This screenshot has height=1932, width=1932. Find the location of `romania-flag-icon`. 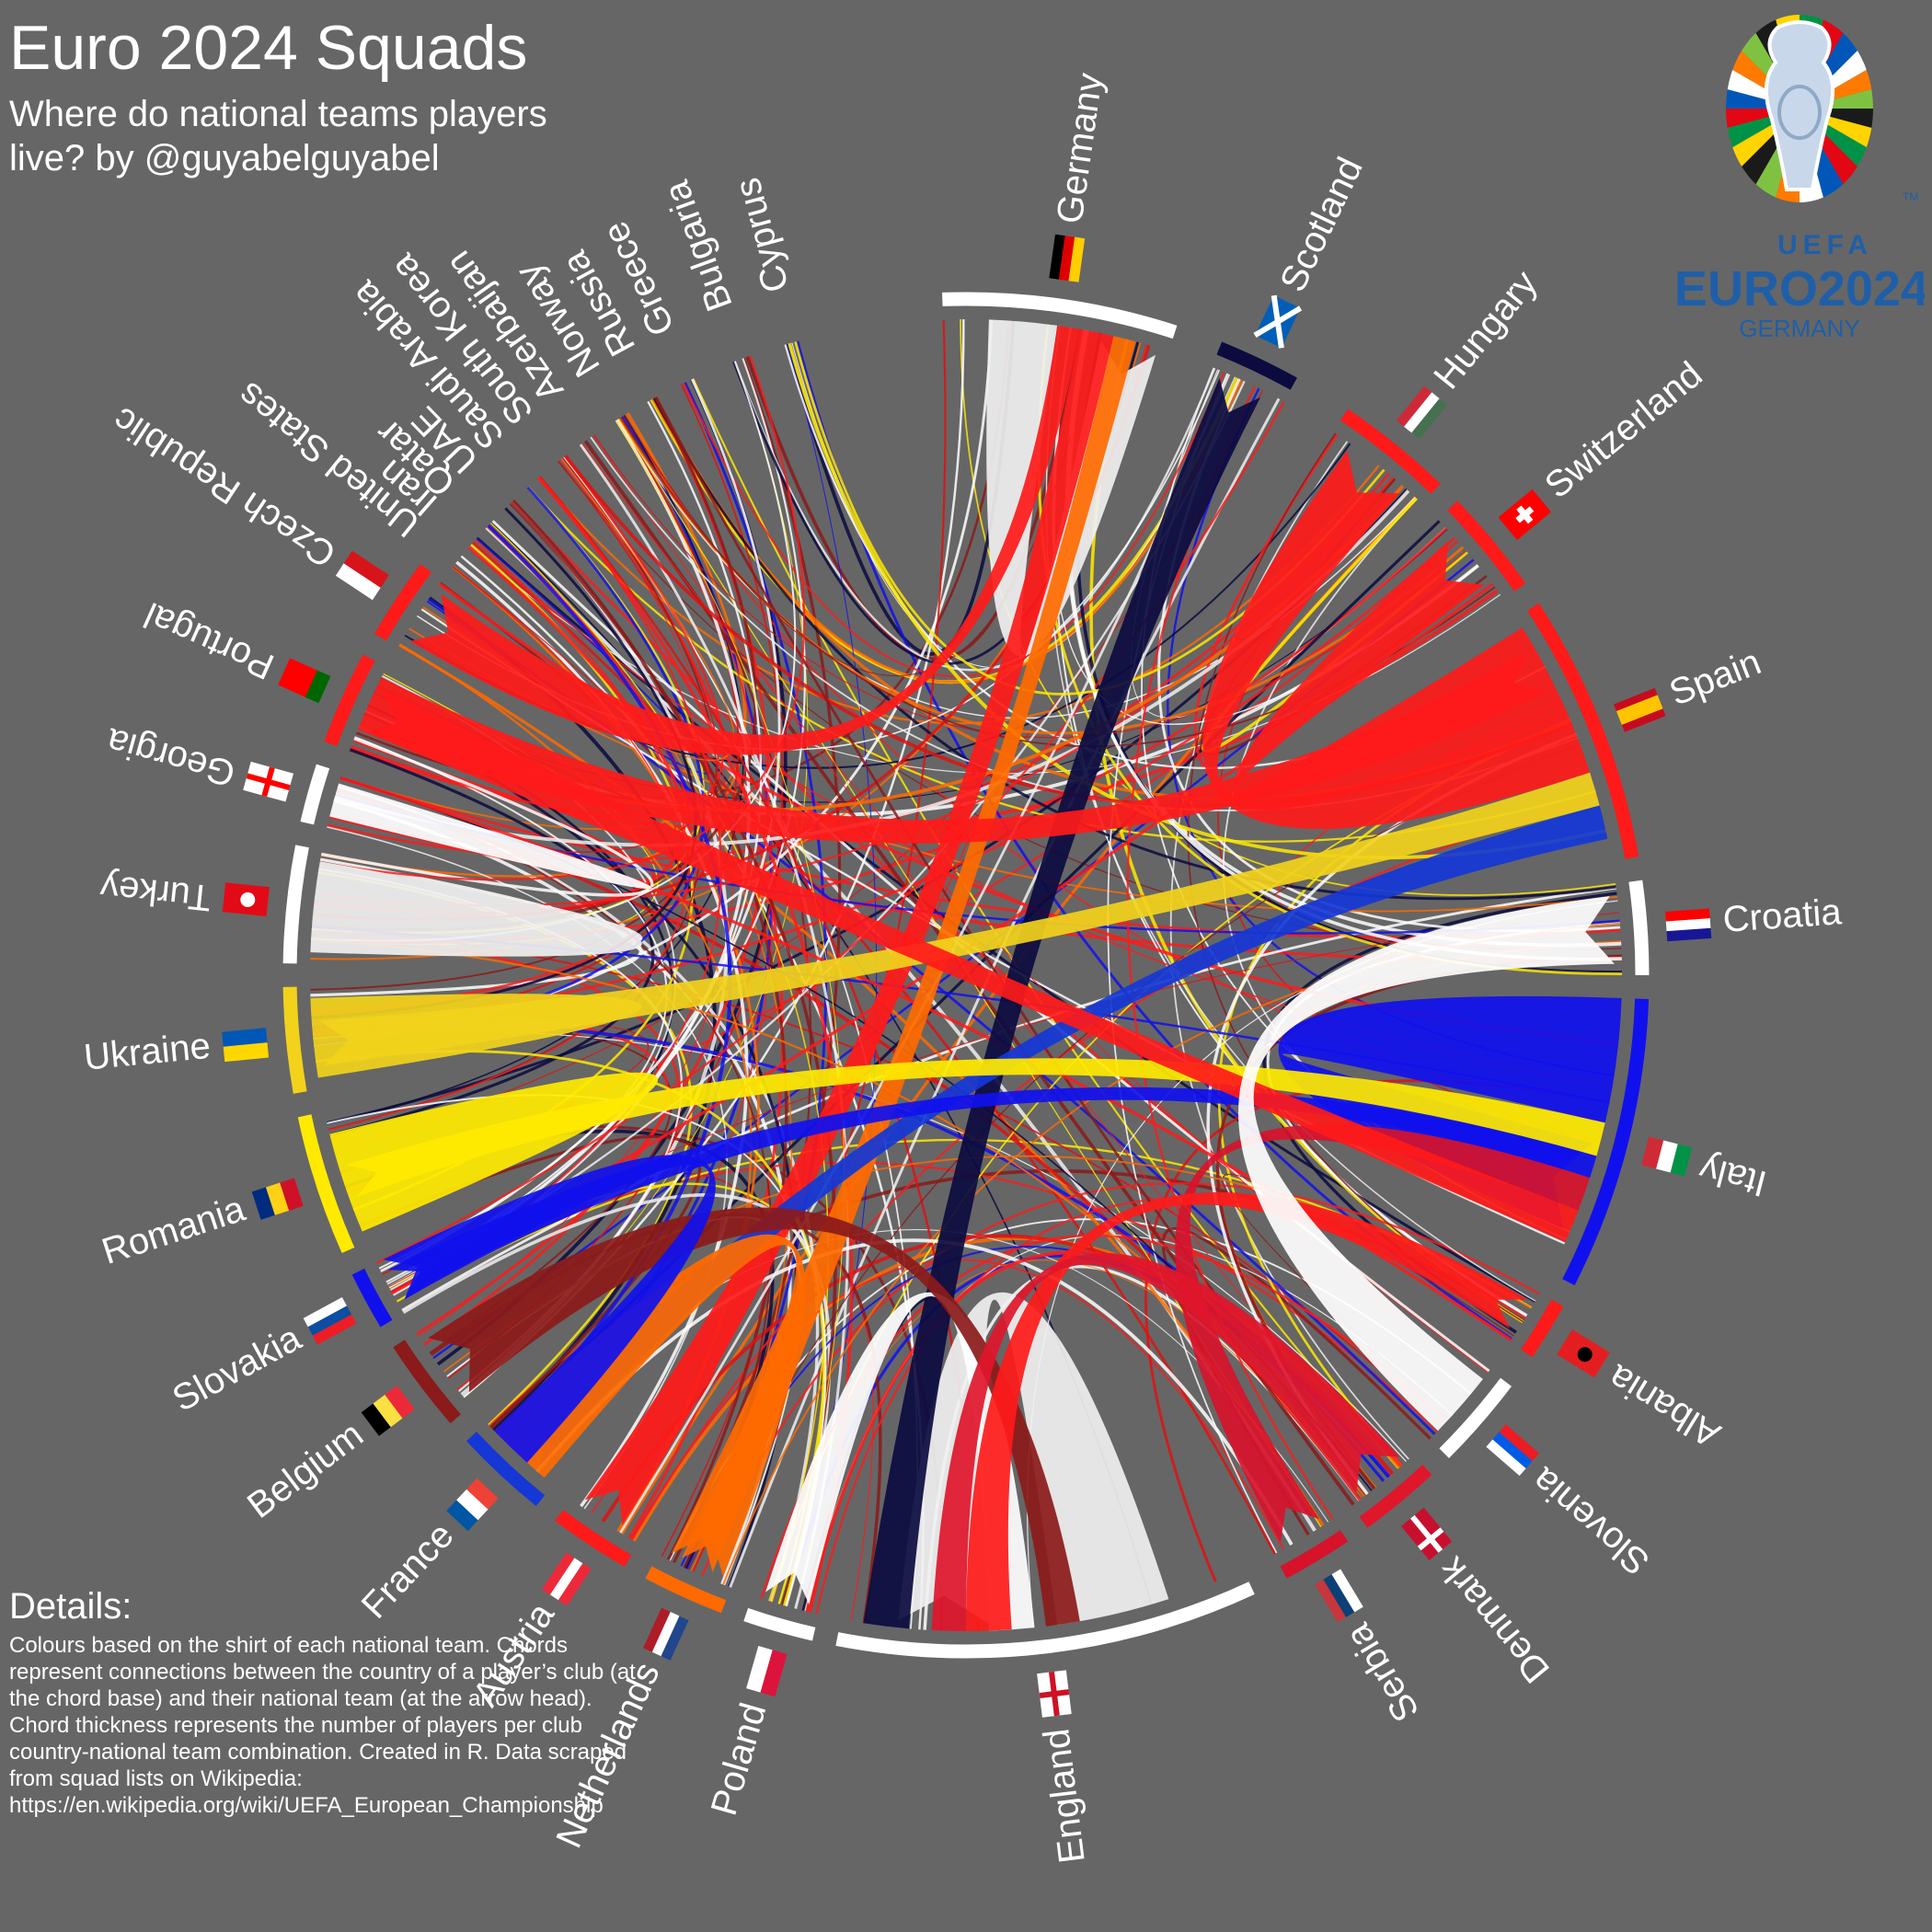

romania-flag-icon is located at coordinates (277, 1199).